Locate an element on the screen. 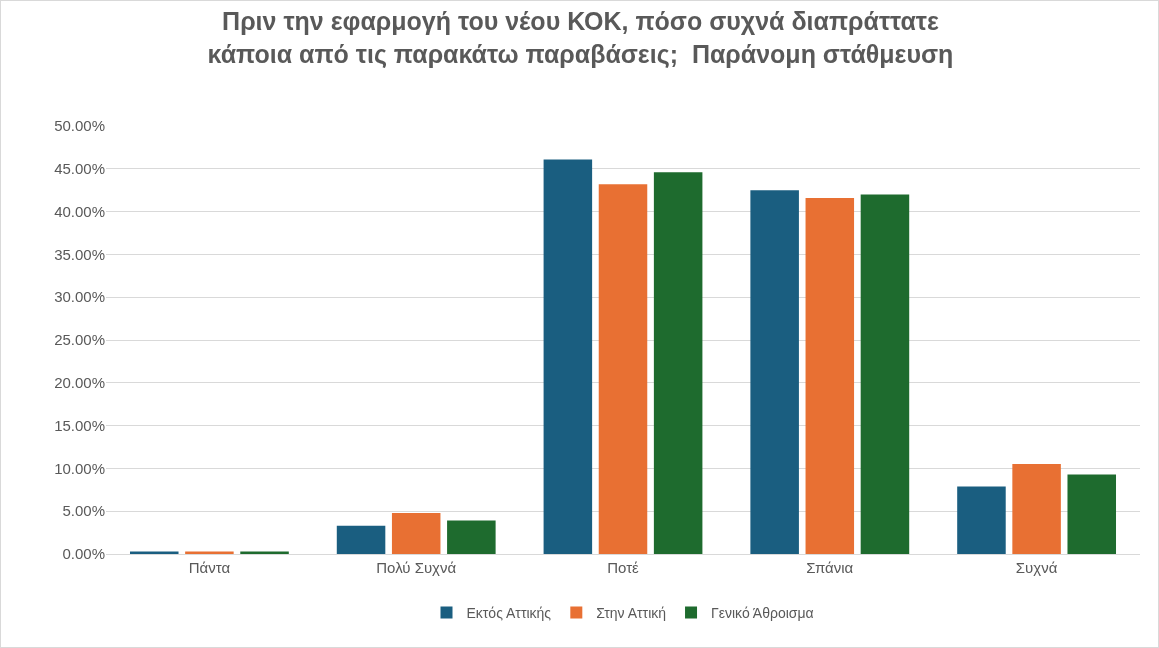 The height and width of the screenshot is (648, 1159). y-tick-label: 30.00% is located at coordinates (79, 297).